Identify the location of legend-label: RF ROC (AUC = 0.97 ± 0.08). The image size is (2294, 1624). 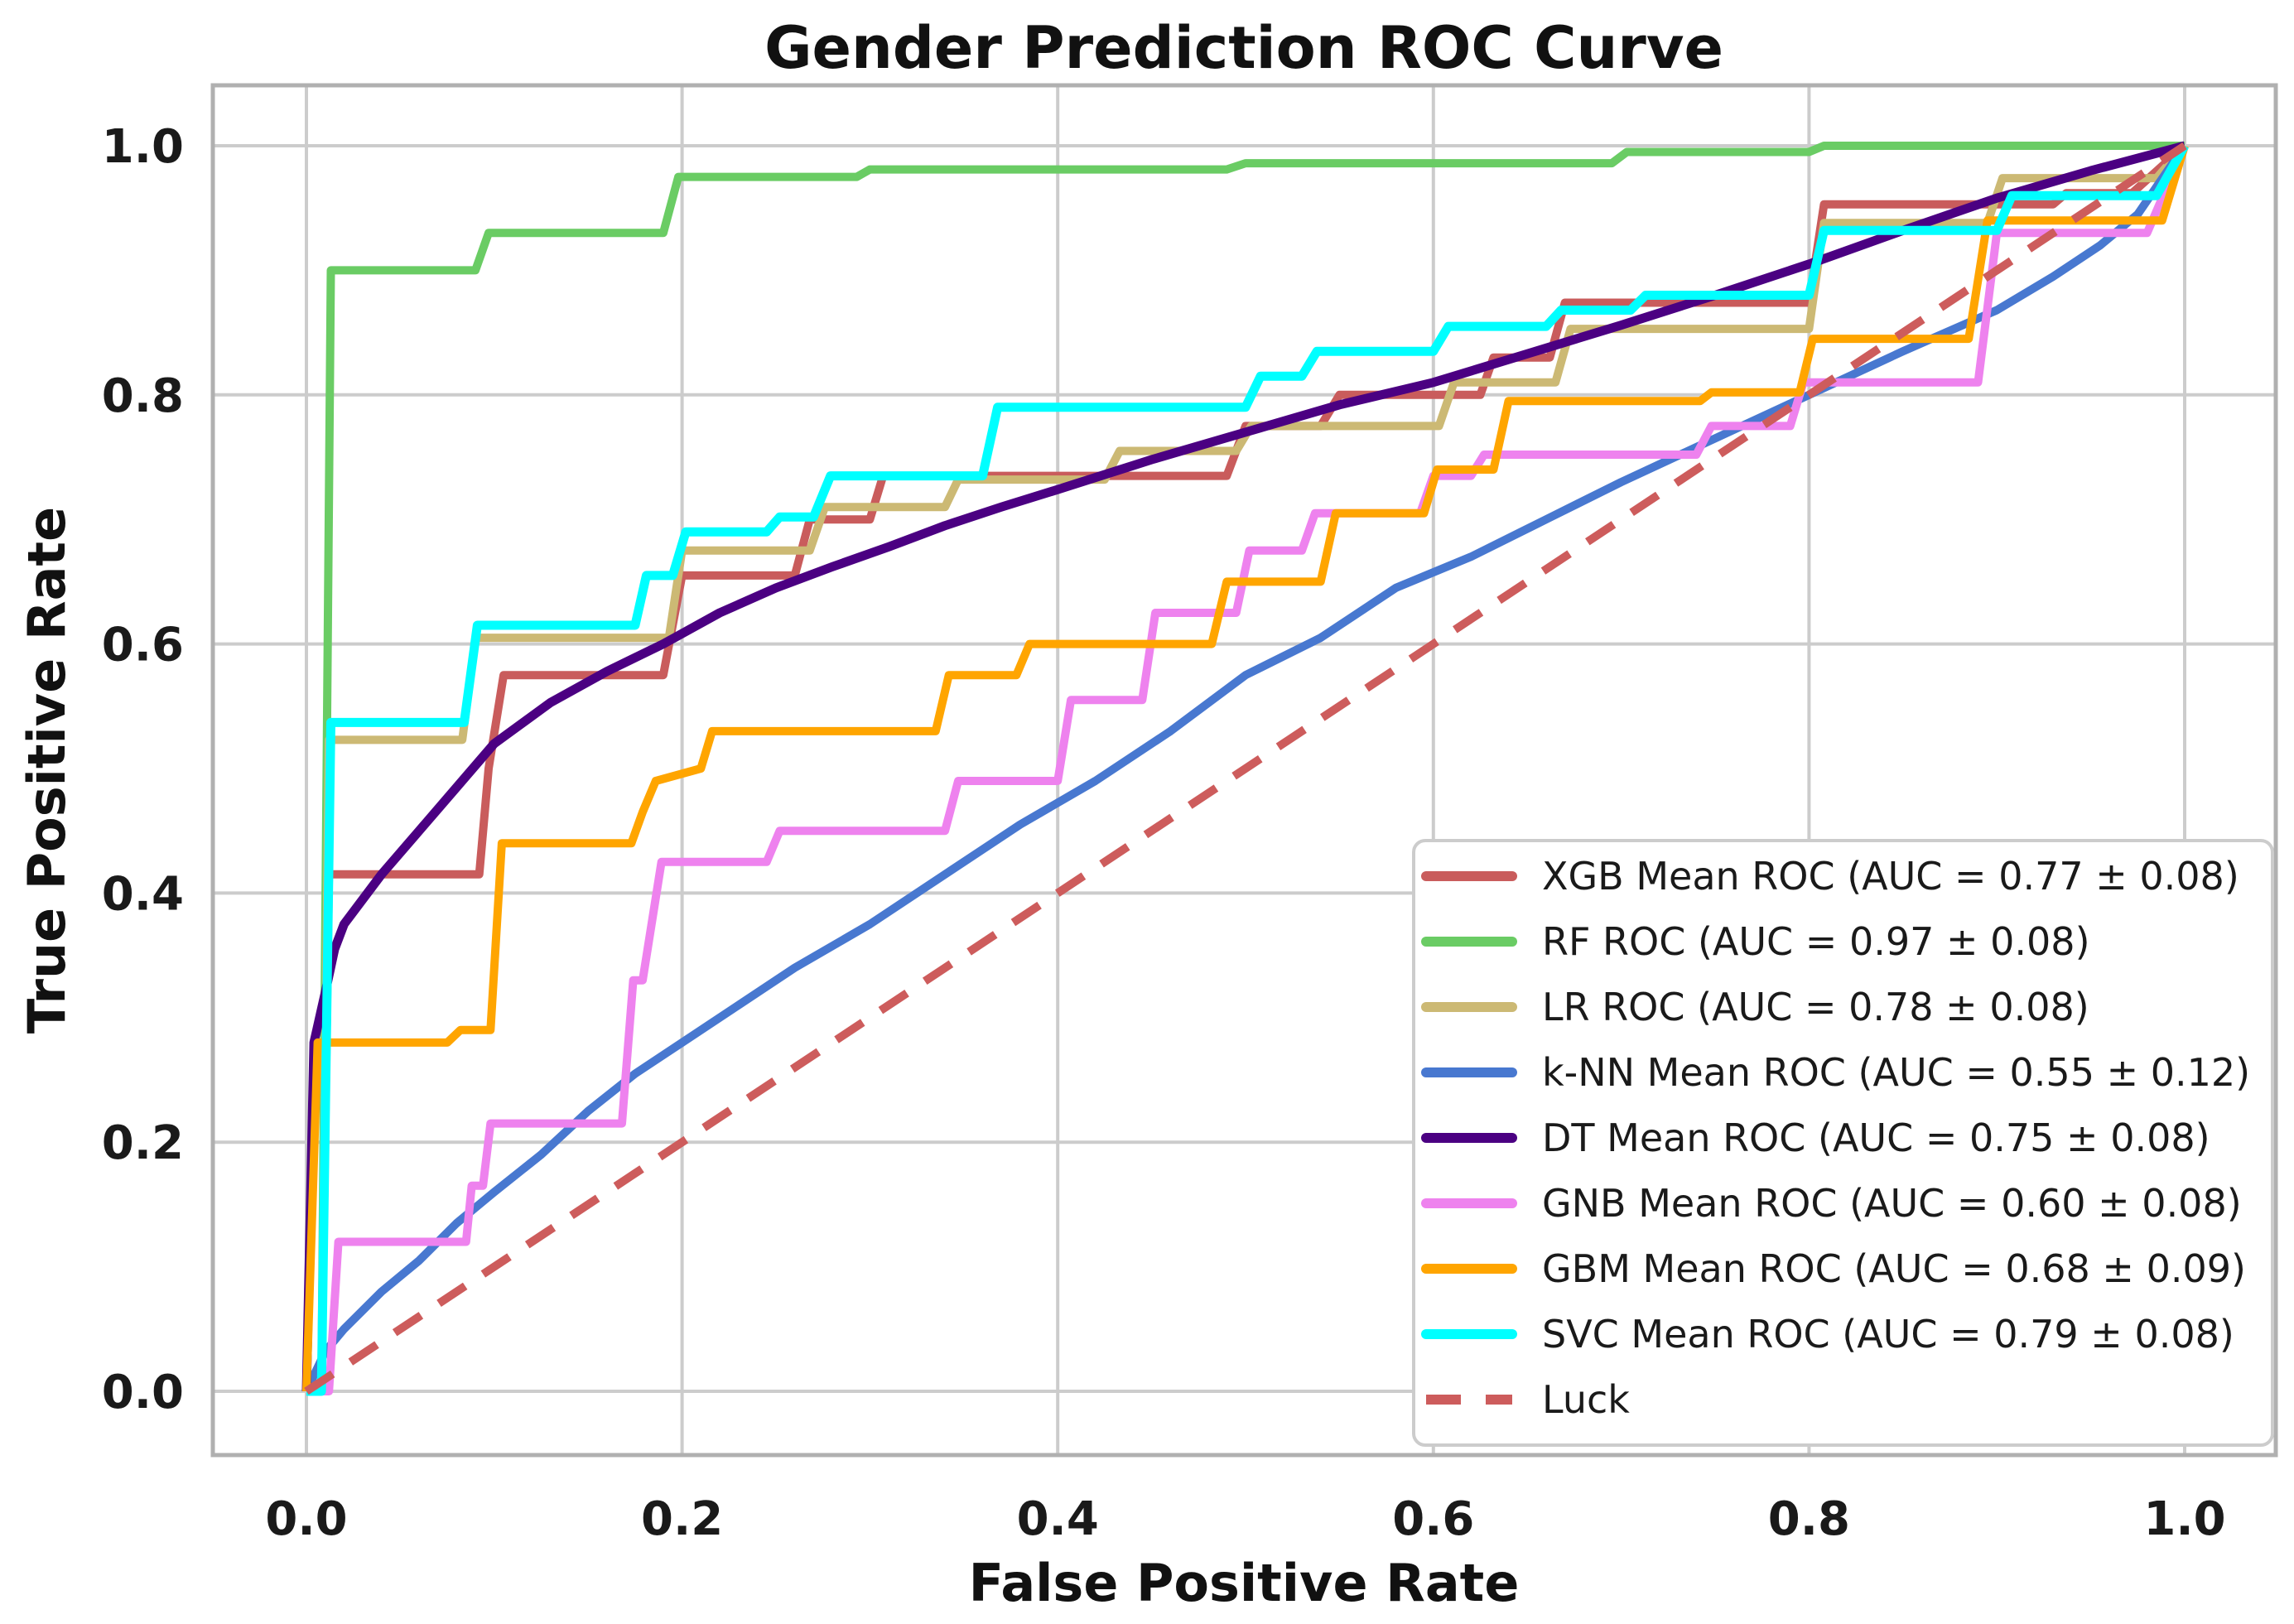
(1816, 942).